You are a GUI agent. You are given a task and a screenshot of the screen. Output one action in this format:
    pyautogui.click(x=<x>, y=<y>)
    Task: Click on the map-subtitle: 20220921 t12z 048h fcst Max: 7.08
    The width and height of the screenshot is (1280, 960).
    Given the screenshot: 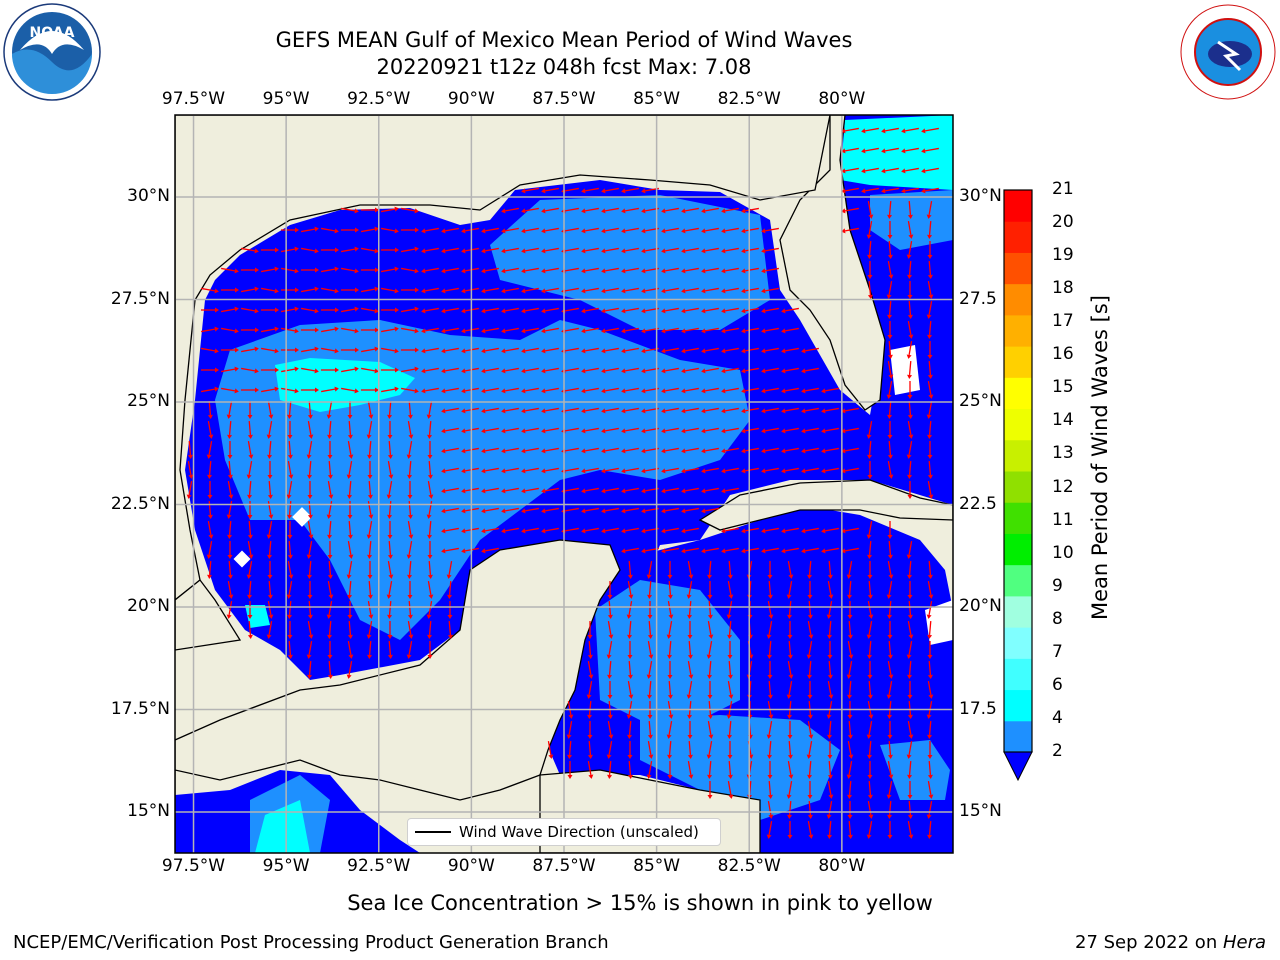 What is the action you would take?
    pyautogui.click(x=564, y=67)
    